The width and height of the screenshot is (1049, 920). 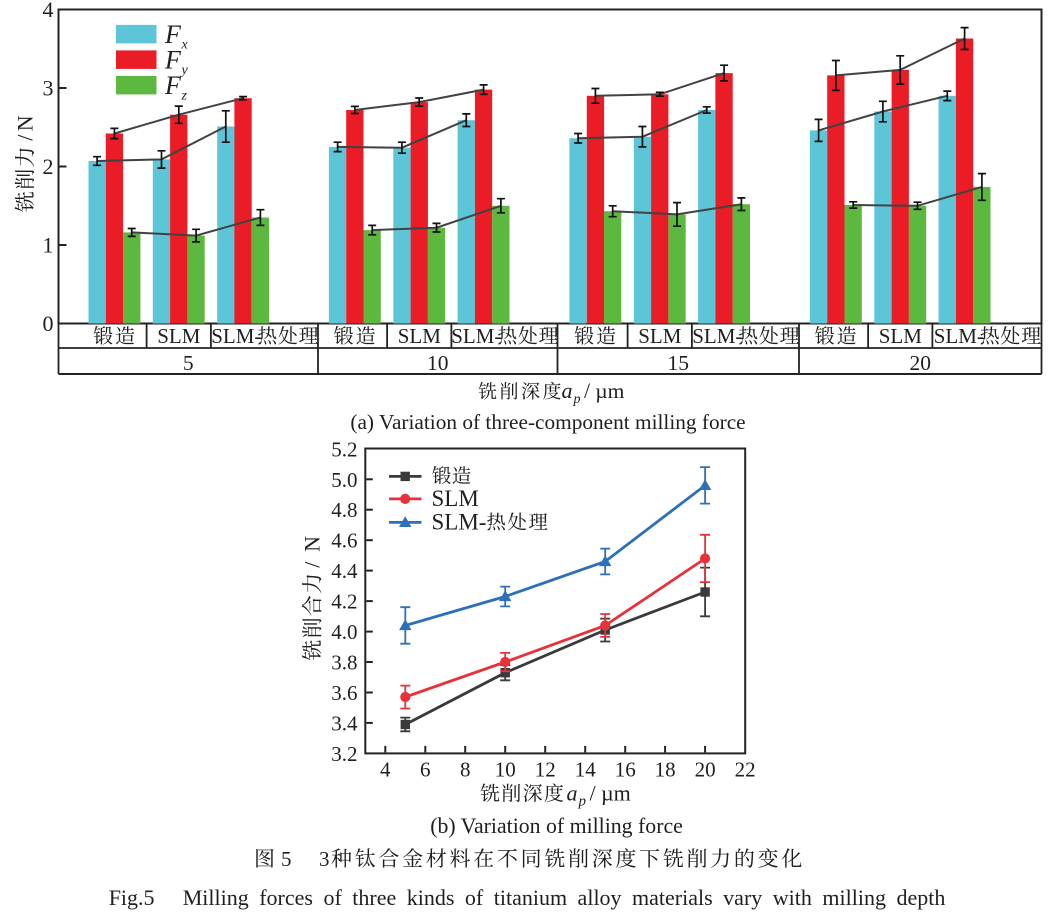 I want to click on svg-text: x, so click(x=185, y=45).